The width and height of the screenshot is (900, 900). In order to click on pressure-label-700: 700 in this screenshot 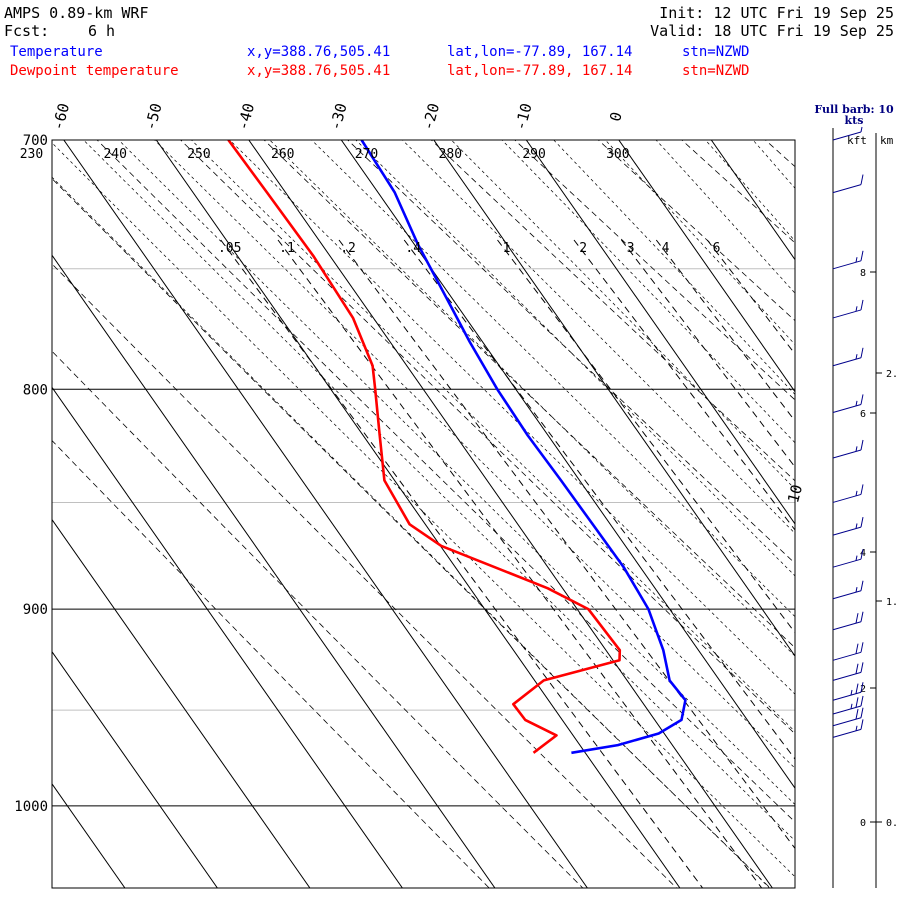, I will do `click(35, 141)`.